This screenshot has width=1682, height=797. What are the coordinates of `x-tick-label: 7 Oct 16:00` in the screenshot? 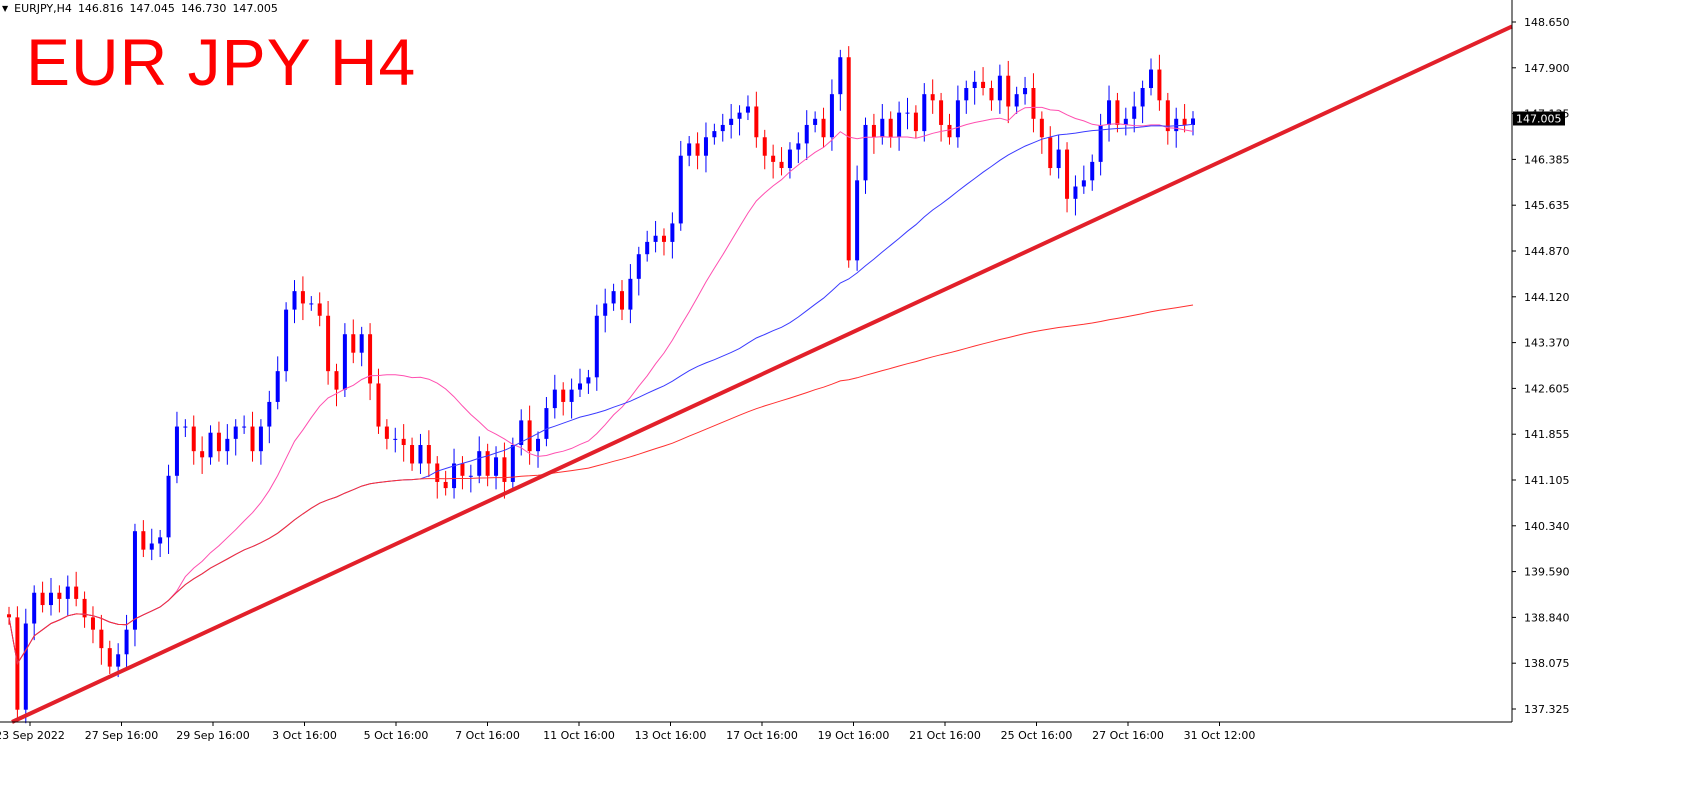 It's located at (487, 735).